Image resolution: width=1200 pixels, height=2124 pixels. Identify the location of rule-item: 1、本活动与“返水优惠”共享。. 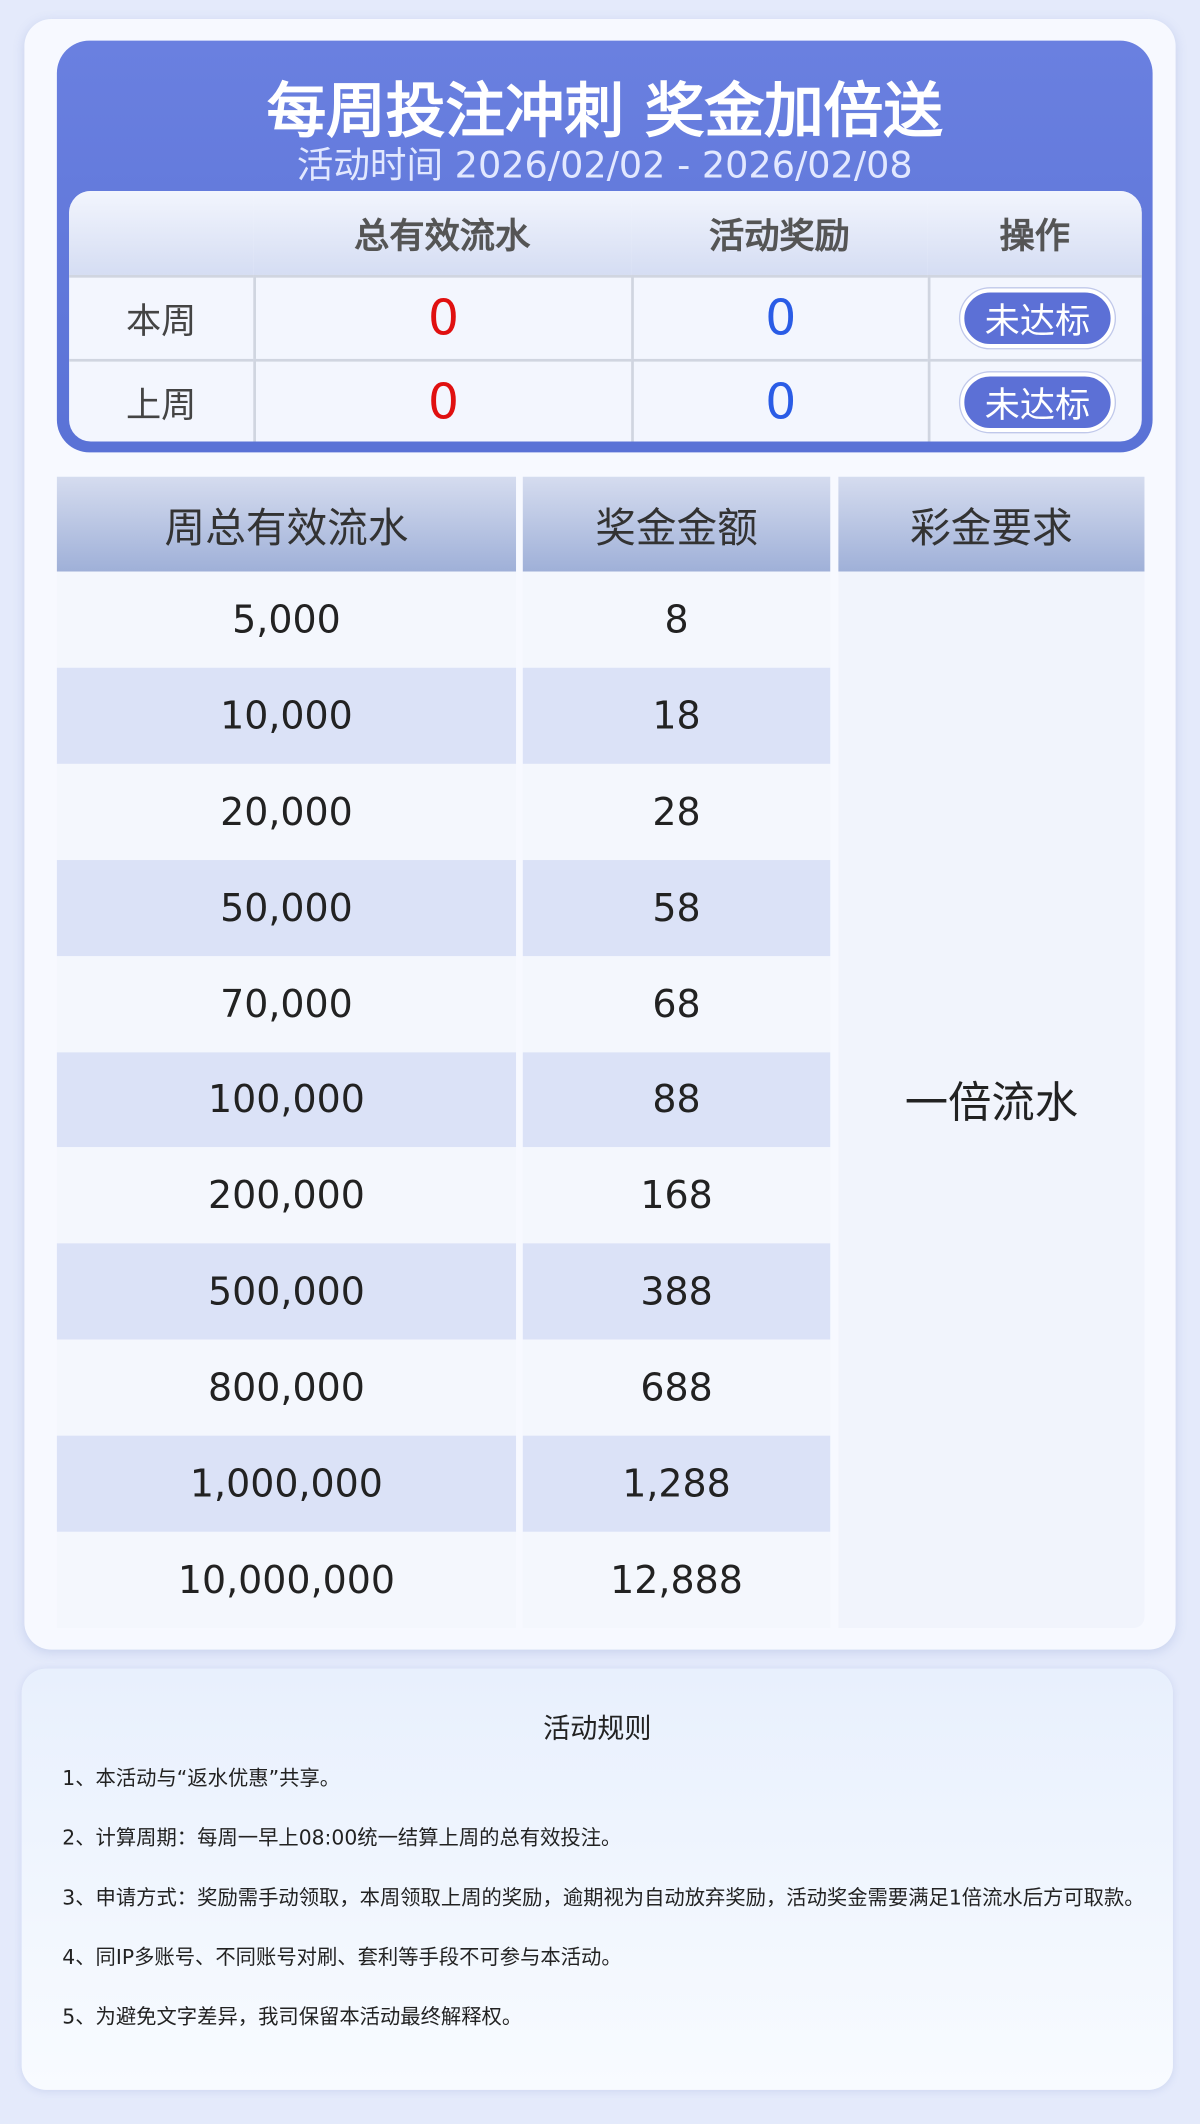
(201, 1778).